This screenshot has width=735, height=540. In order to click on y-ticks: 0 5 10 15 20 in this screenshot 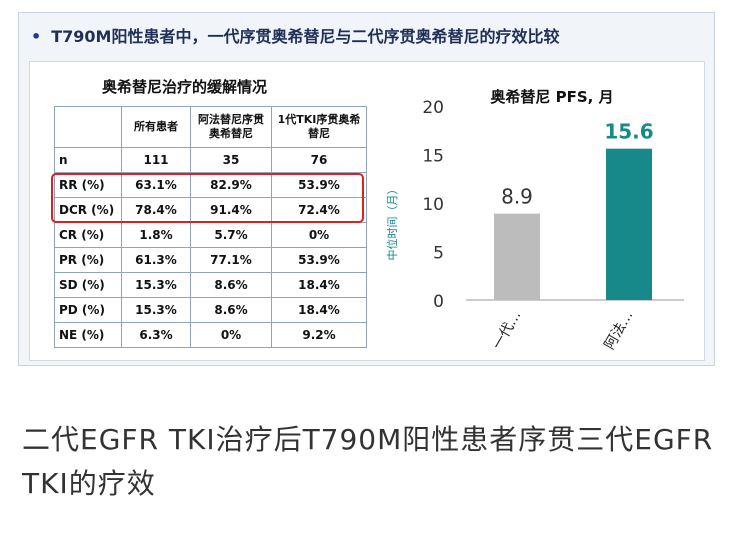, I will do `click(433, 205)`.